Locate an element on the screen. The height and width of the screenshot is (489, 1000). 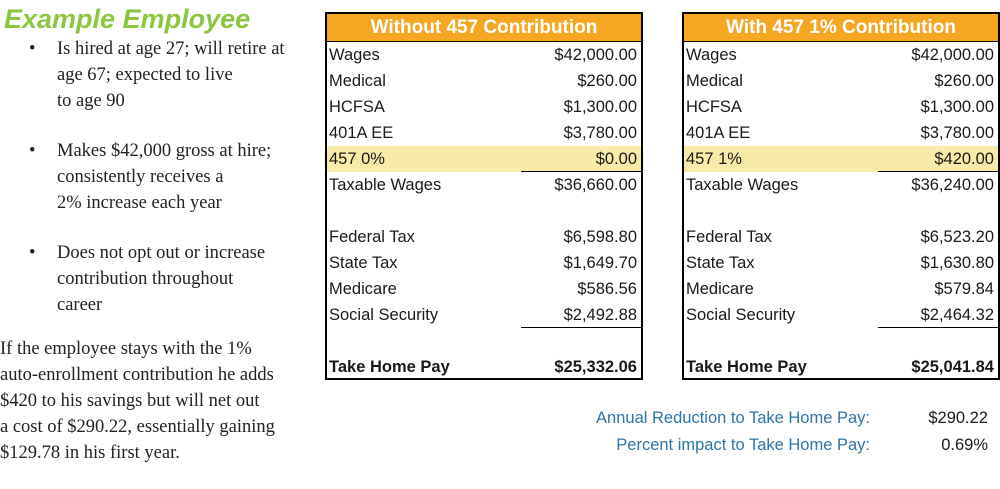
bullet-line: career is located at coordinates (80, 305).